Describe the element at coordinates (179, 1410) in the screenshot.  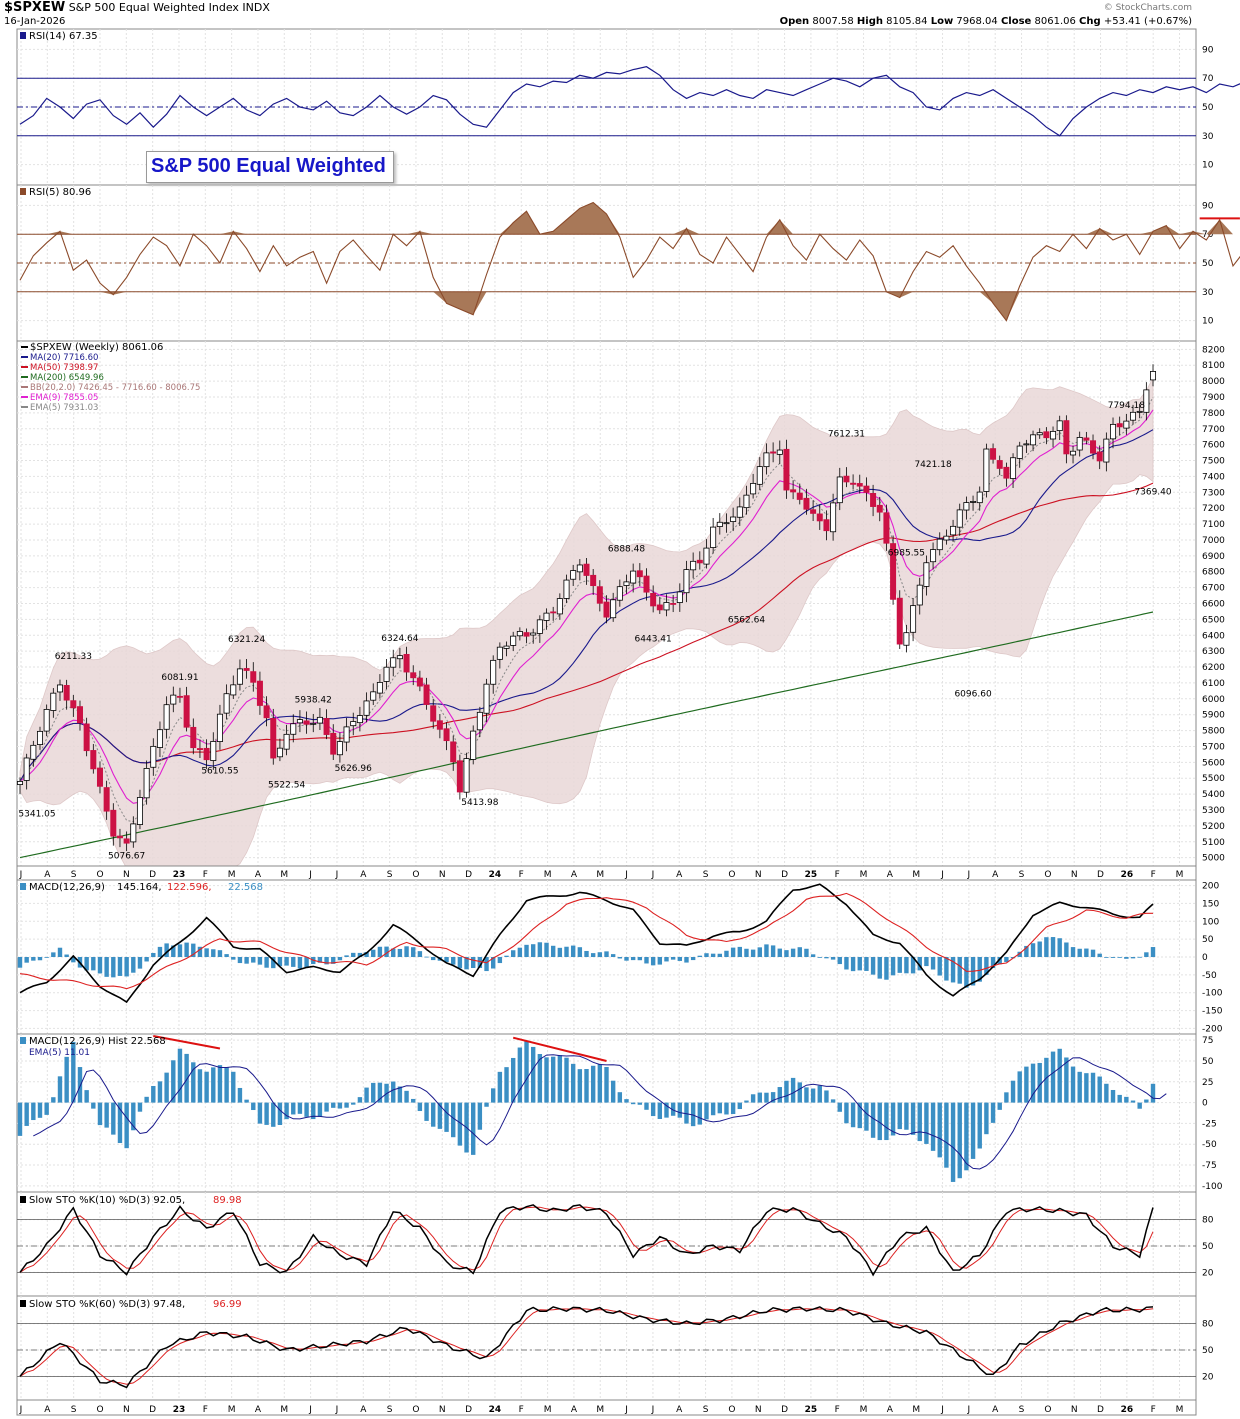
I see `x-axis-month-label-bottom: 23` at that location.